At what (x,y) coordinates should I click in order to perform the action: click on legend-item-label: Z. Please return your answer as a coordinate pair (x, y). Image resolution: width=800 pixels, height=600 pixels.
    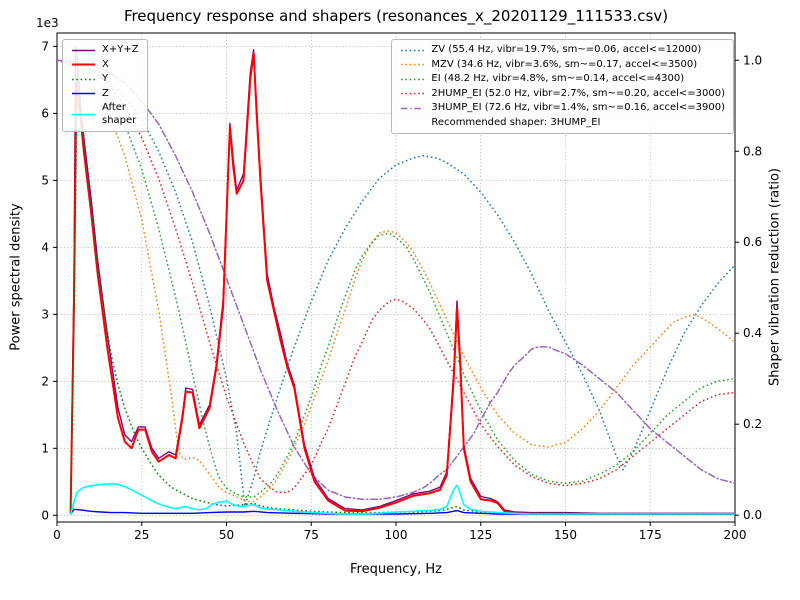
    Looking at the image, I should click on (105, 93).